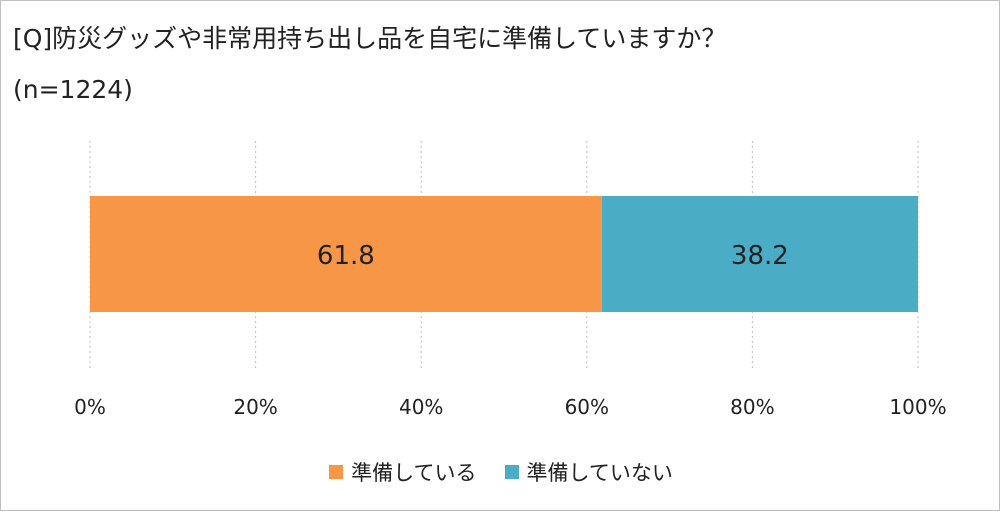  I want to click on chart-subtitle: (n=1224), so click(73, 89).